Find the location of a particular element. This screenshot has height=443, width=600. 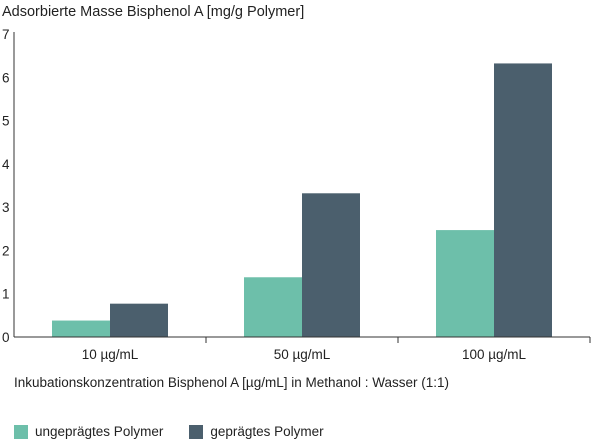

y-axis: 0 1 2 3 4 5 6 7 is located at coordinates (8, 186).